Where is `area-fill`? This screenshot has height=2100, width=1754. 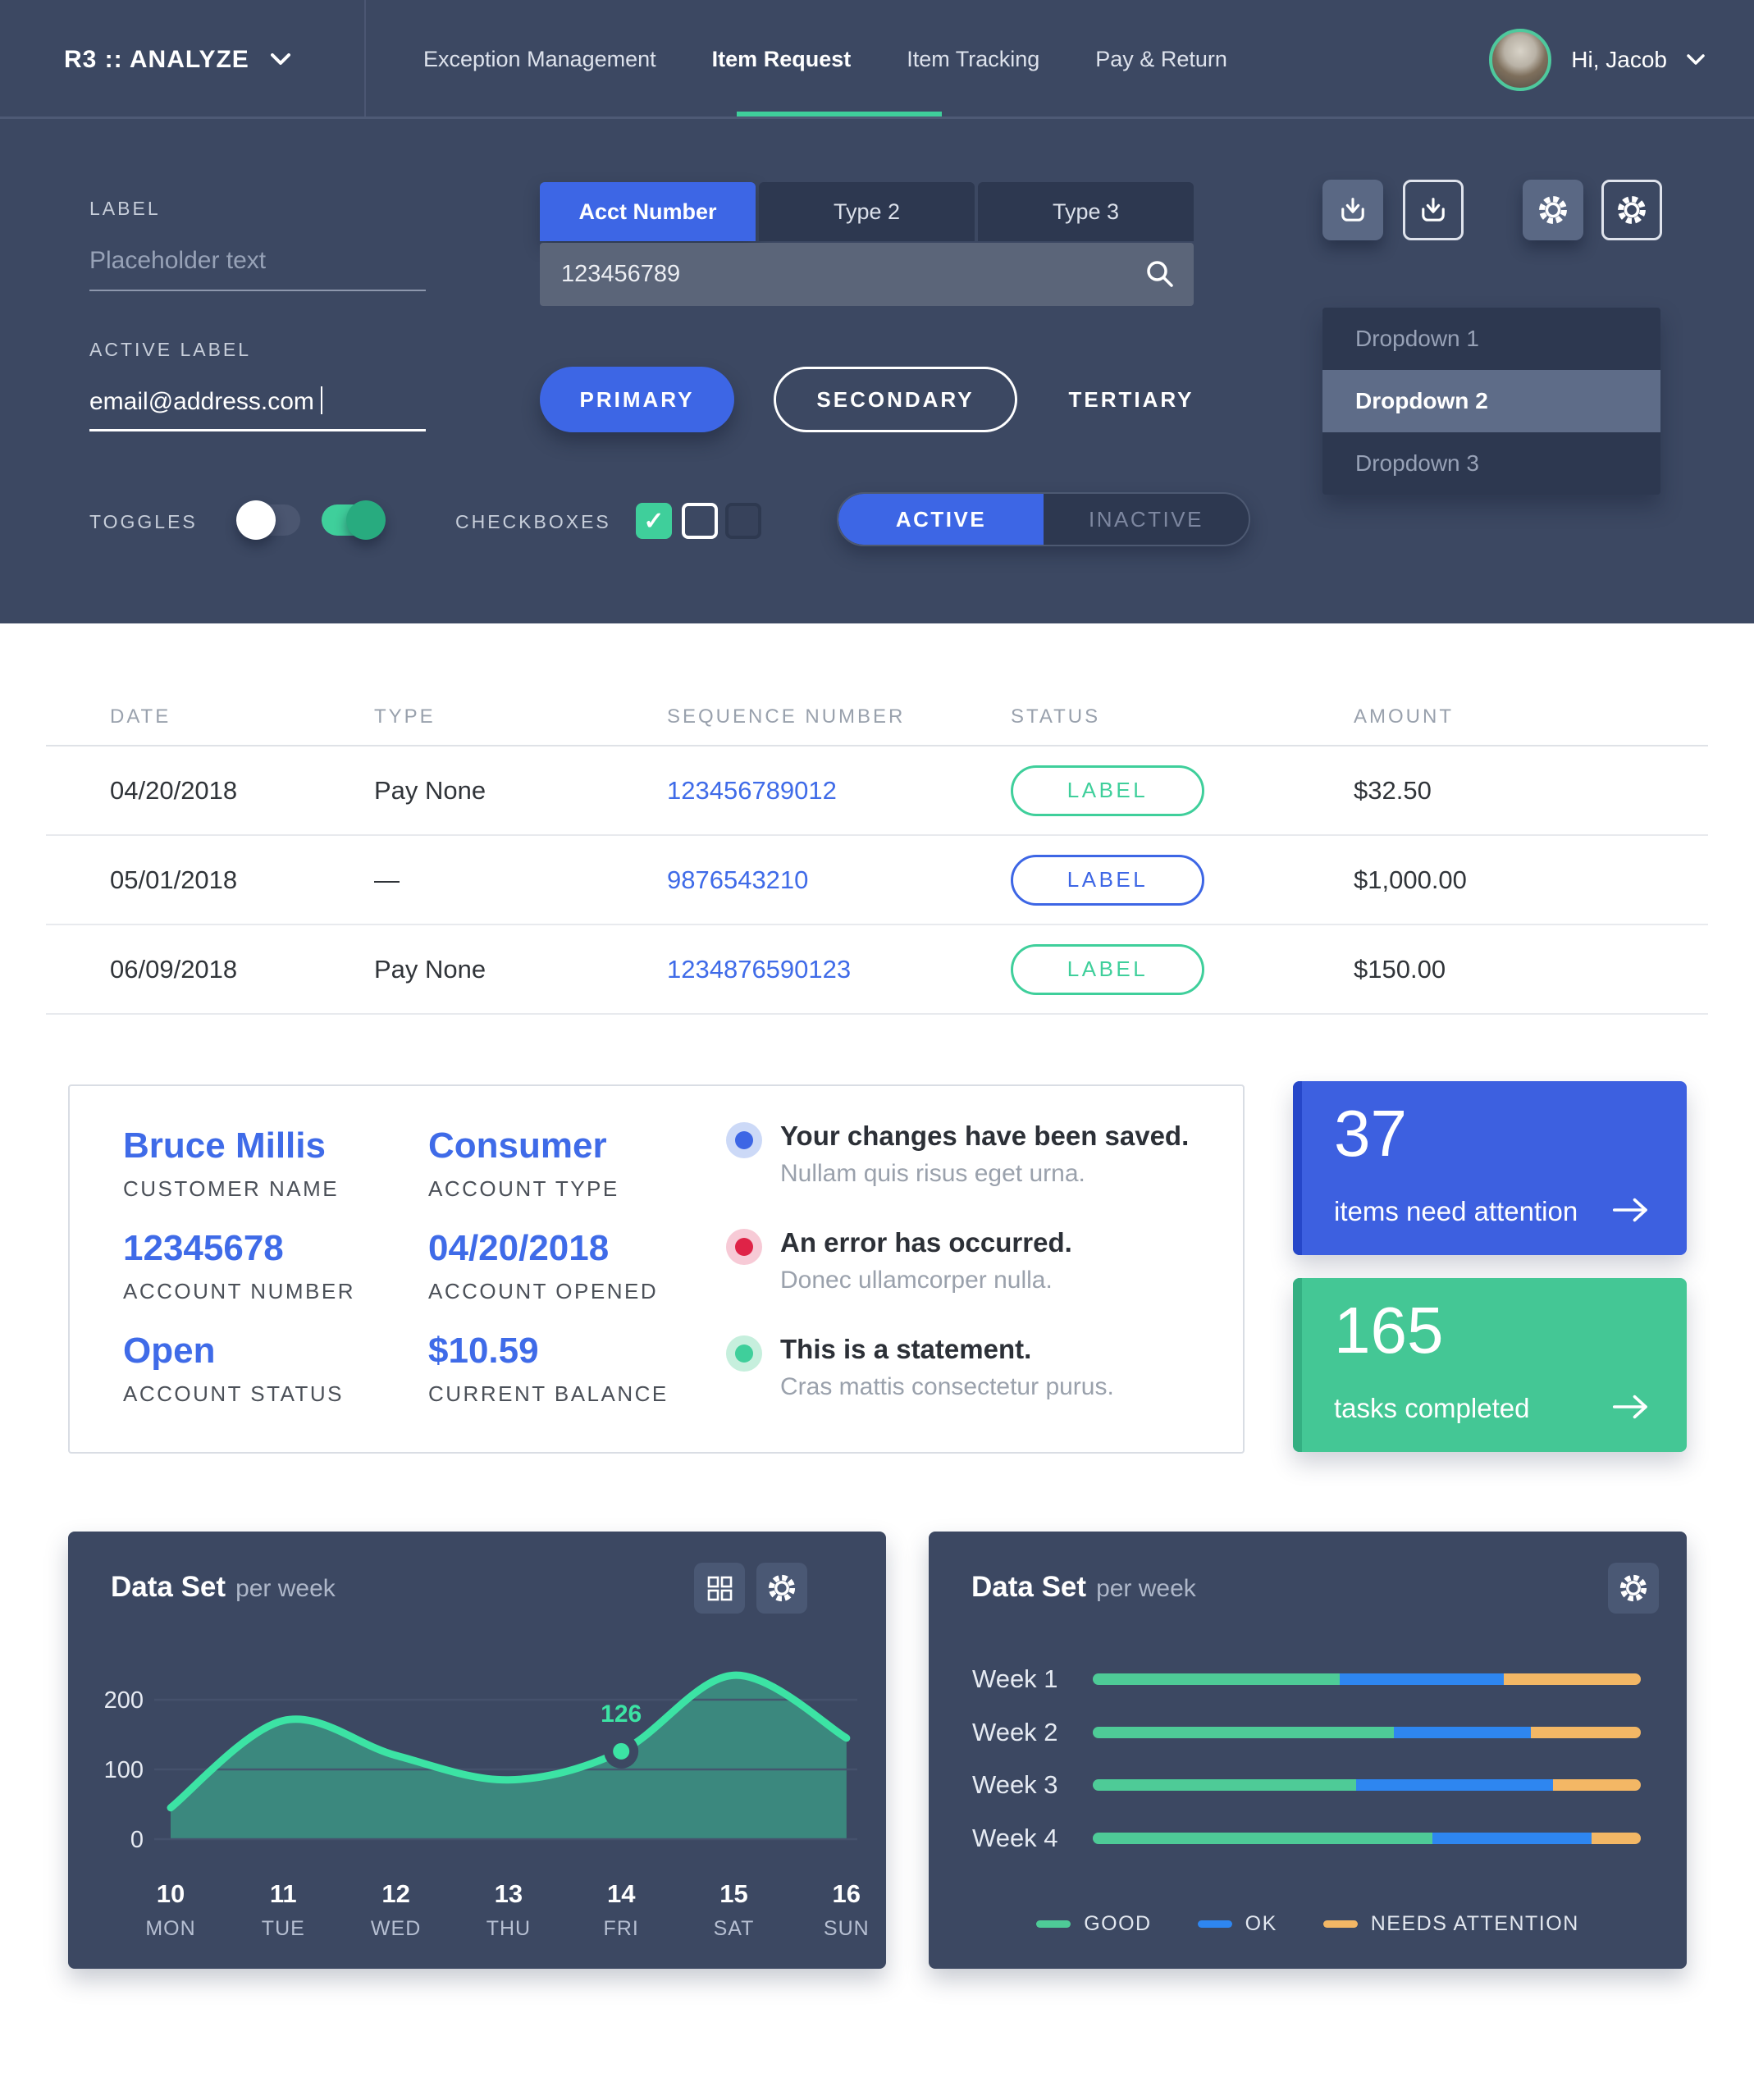
area-fill is located at coordinates (509, 1757).